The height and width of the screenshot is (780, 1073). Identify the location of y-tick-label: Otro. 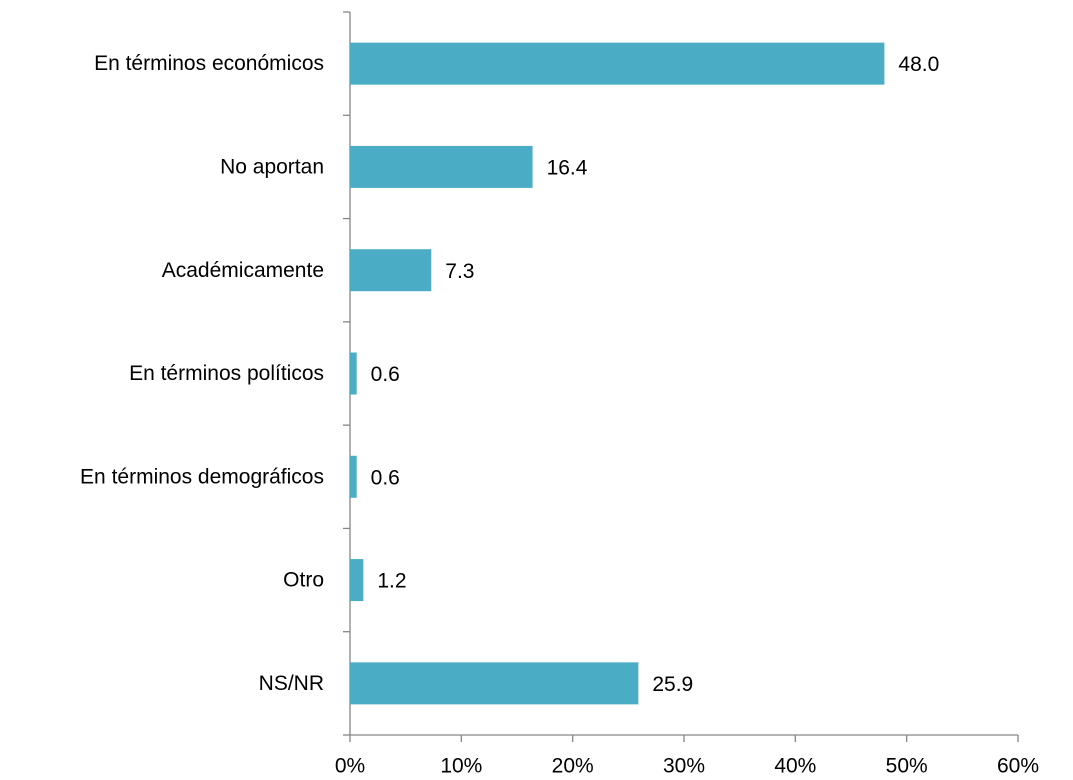
(303, 580).